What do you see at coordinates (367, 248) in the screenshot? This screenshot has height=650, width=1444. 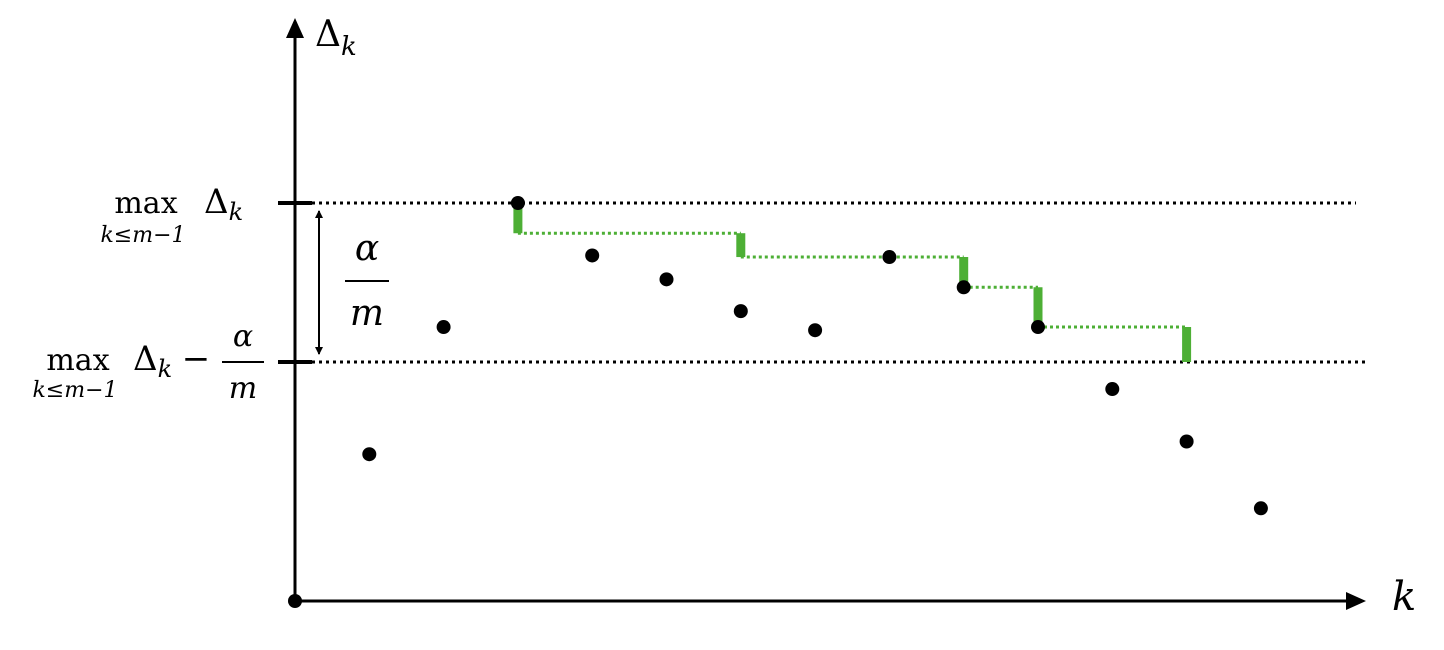 I see `gap-label-numerator: α` at bounding box center [367, 248].